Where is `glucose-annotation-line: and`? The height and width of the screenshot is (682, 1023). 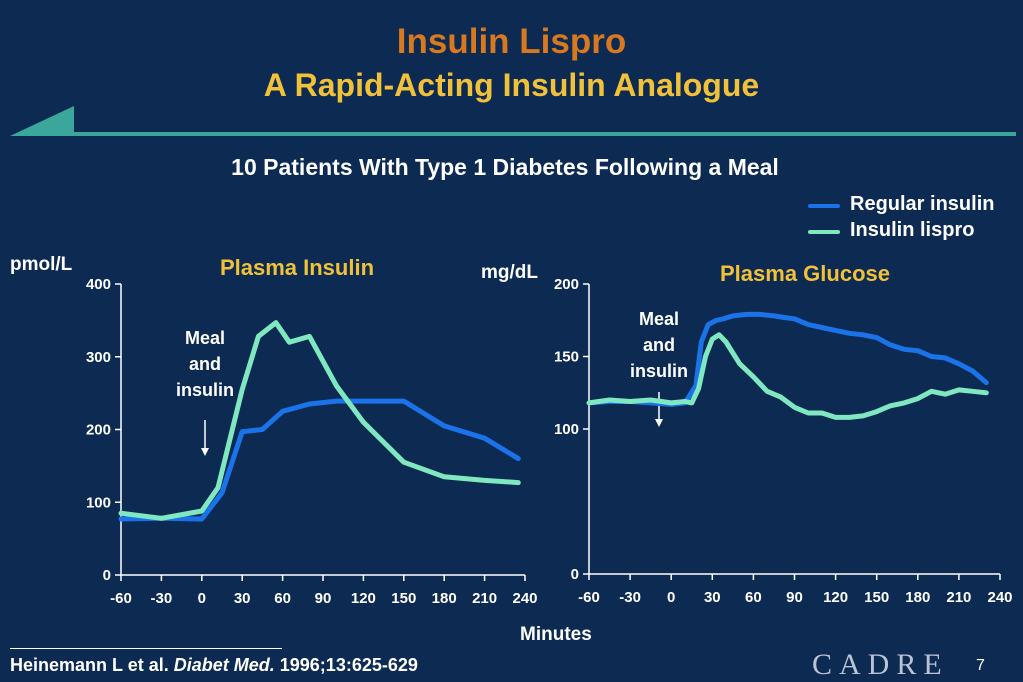
glucose-annotation-line: and is located at coordinates (659, 345).